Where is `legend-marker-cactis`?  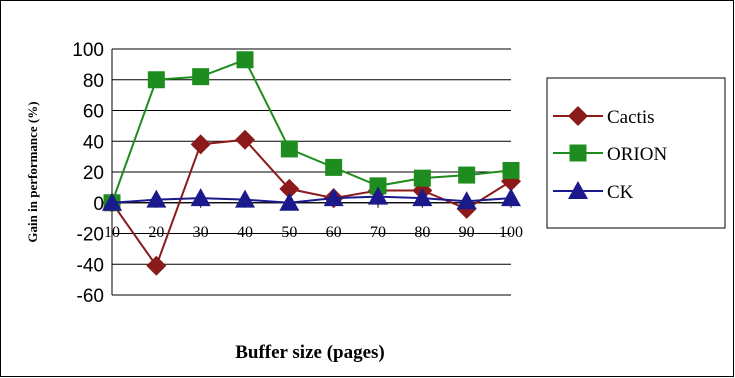
legend-marker-cactis is located at coordinates (578, 116).